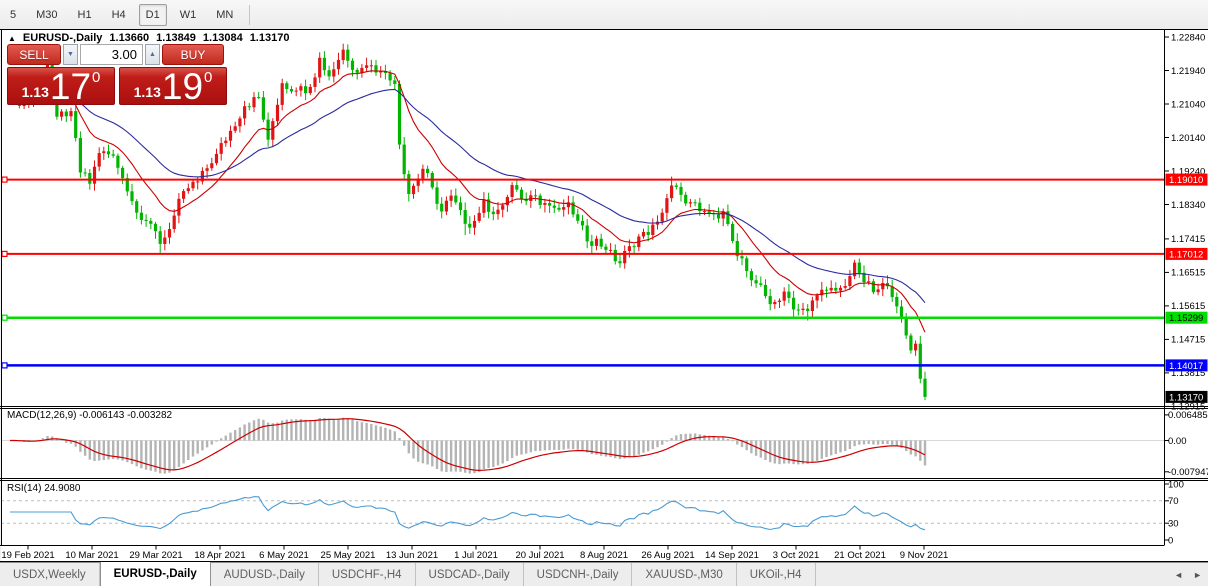  I want to click on ohlc-low: 1.13084, so click(222, 38).